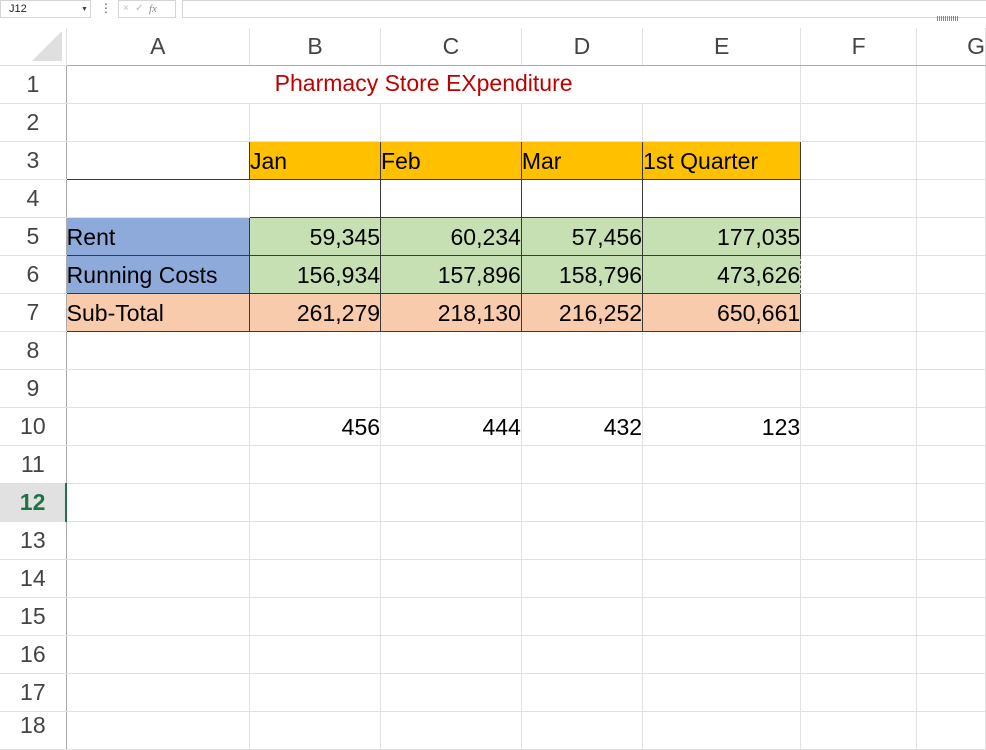  What do you see at coordinates (315, 426) in the screenshot?
I see `cell-b10: 456` at bounding box center [315, 426].